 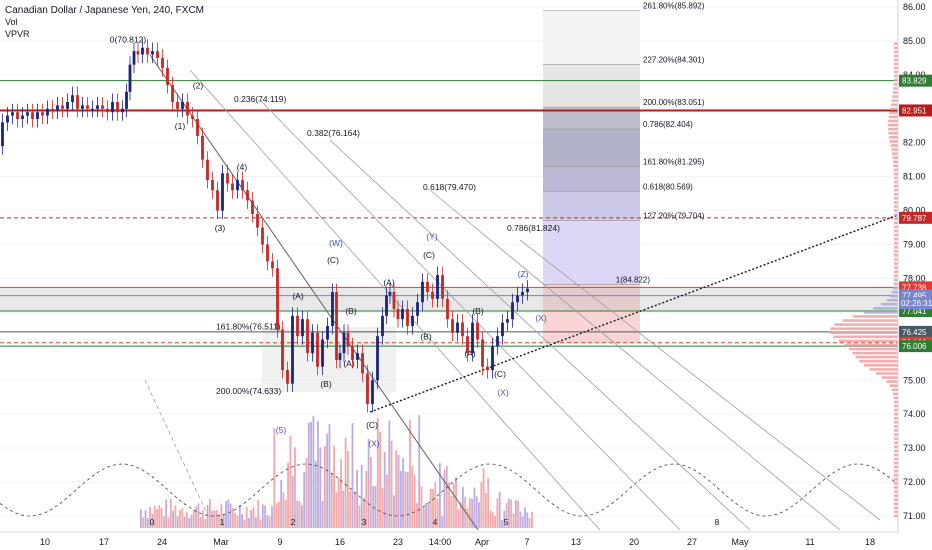 What do you see at coordinates (440, 542) in the screenshot?
I see `x-tick-7: 14:00` at bounding box center [440, 542].